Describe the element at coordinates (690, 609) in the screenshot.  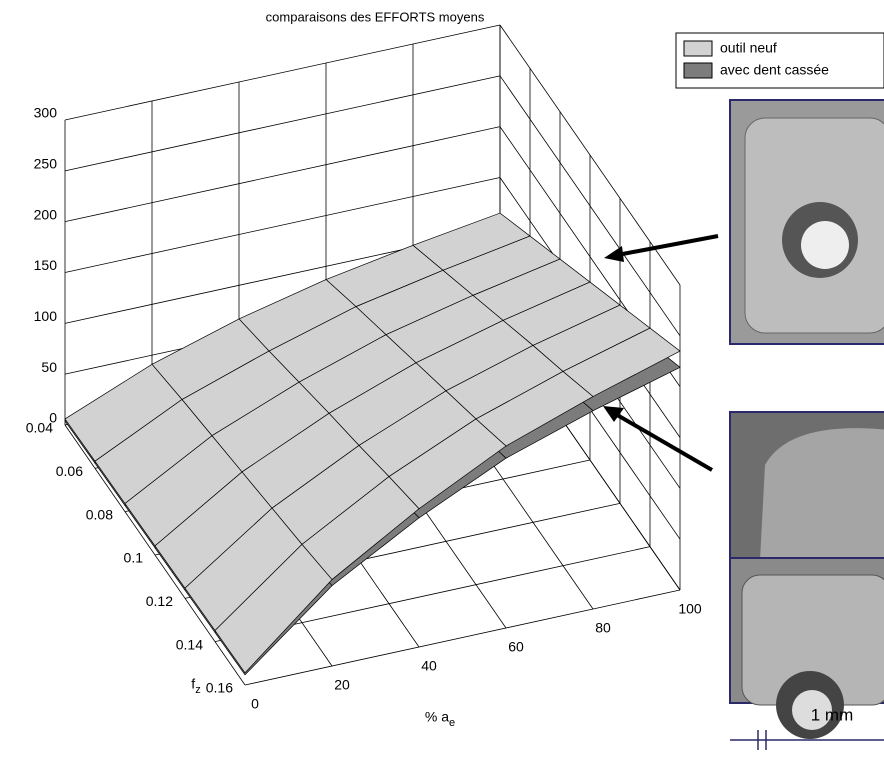
I see `x-tick-label: 100` at that location.